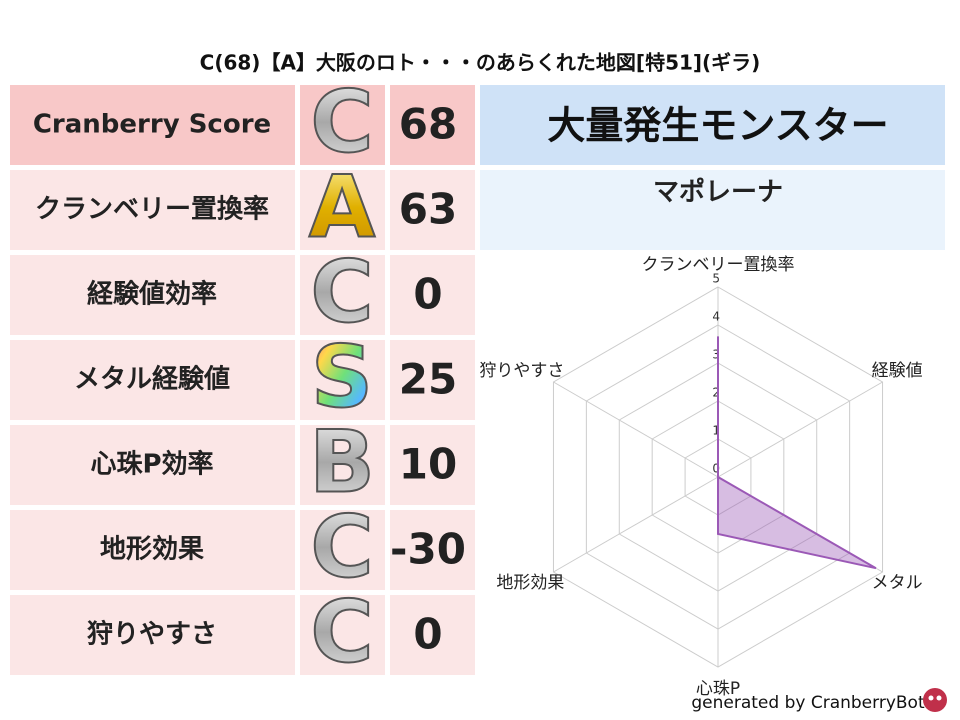  What do you see at coordinates (480, 63) in the screenshot?
I see `page-title: C(68)【A】大阪のロト・・・のあらくれた地図[特51](ギラ)` at bounding box center [480, 63].